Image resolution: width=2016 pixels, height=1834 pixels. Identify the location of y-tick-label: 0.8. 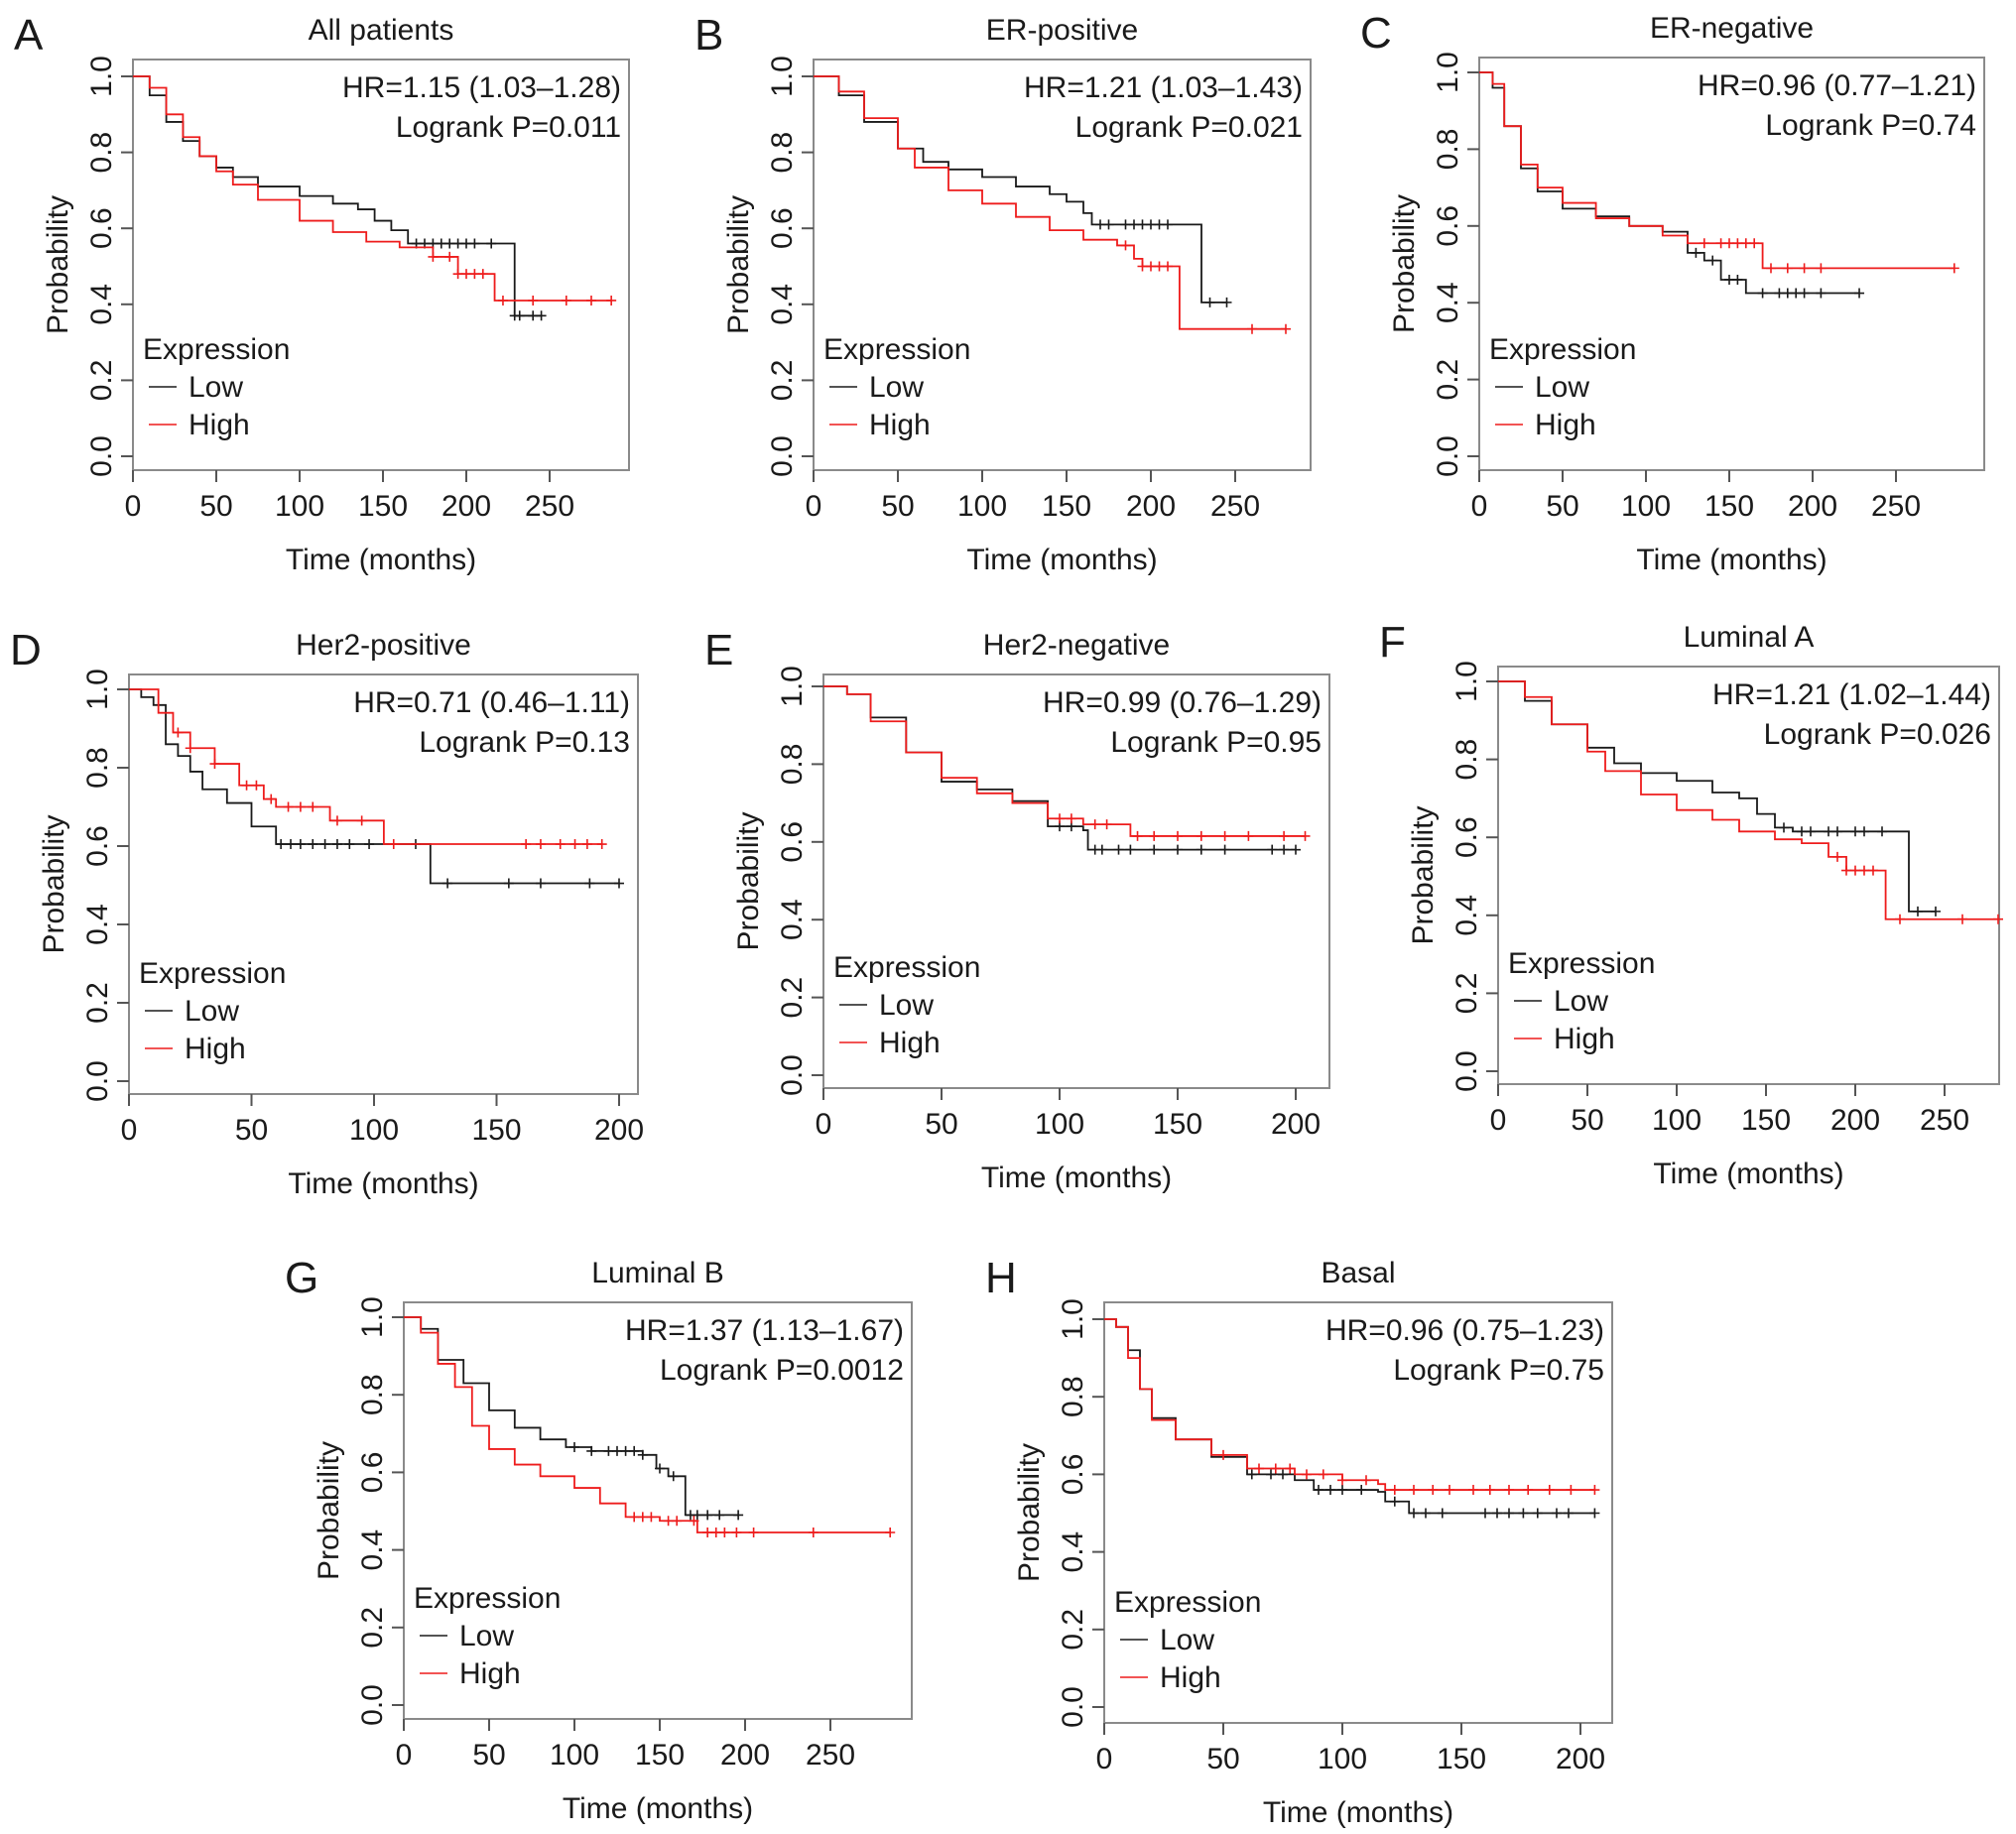
(782, 153).